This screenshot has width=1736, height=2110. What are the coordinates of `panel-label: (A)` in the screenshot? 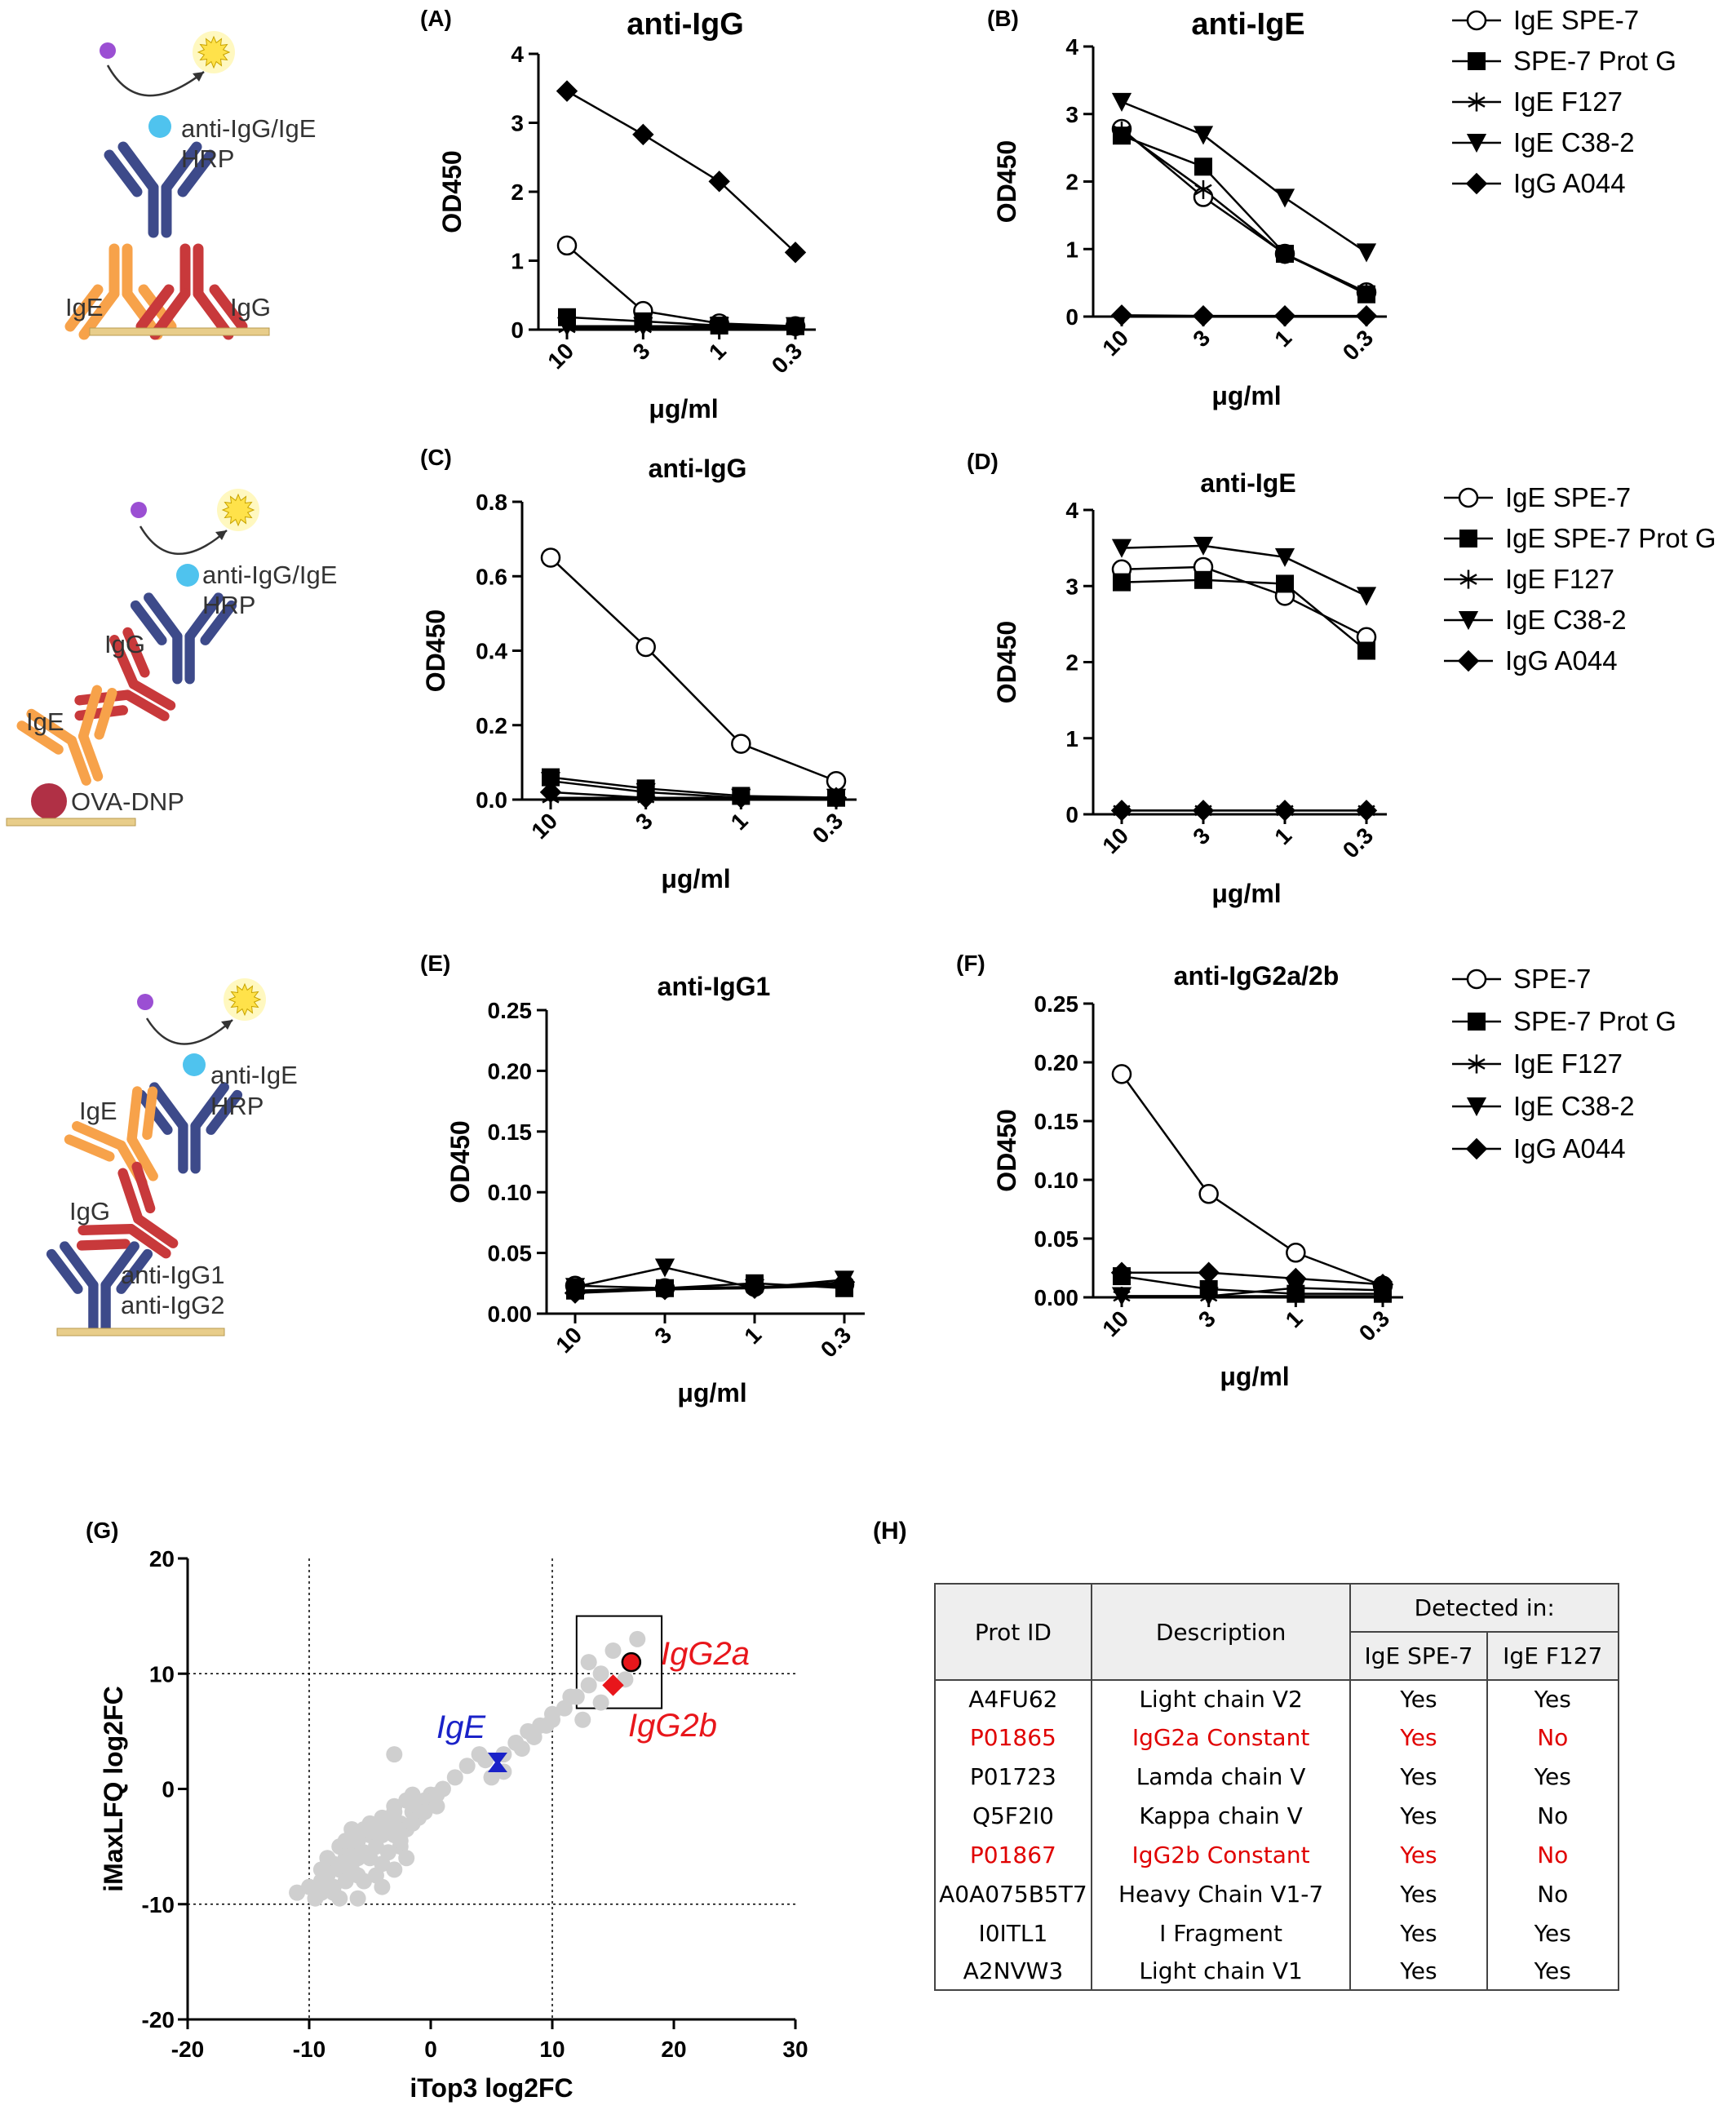 It's located at (436, 18).